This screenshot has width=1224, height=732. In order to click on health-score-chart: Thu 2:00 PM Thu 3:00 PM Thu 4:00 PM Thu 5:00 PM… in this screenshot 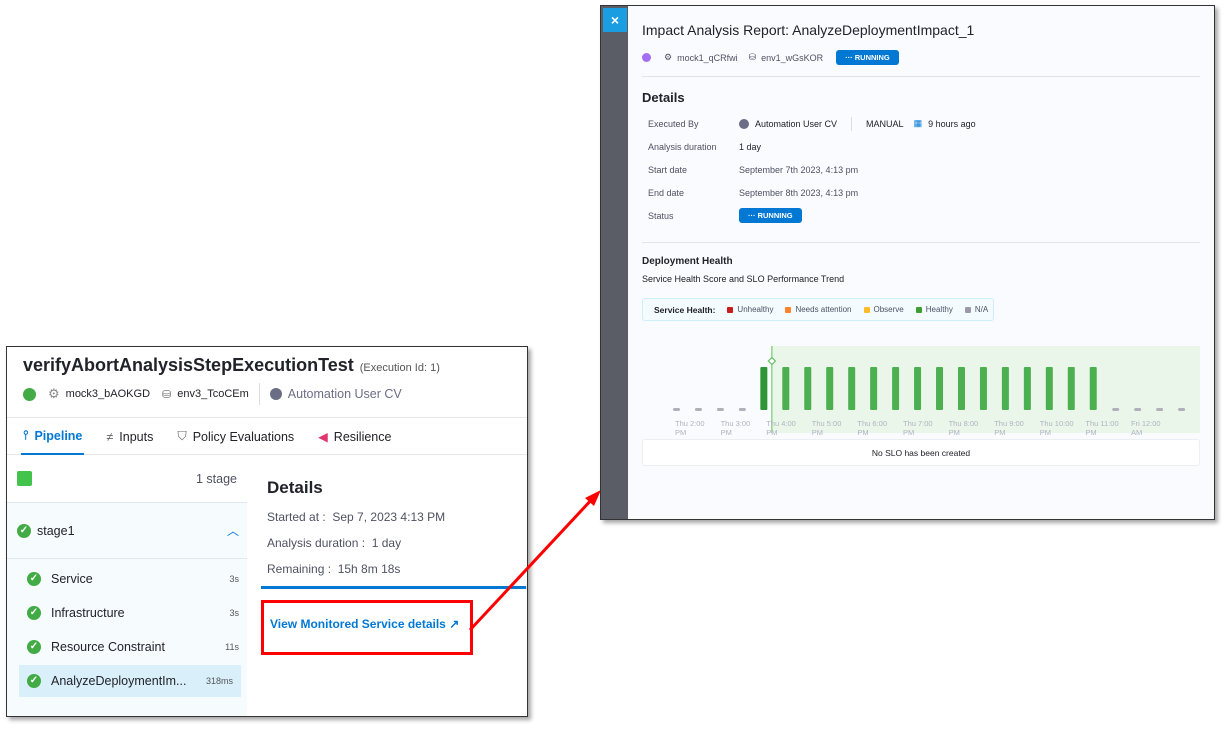, I will do `click(936, 391)`.